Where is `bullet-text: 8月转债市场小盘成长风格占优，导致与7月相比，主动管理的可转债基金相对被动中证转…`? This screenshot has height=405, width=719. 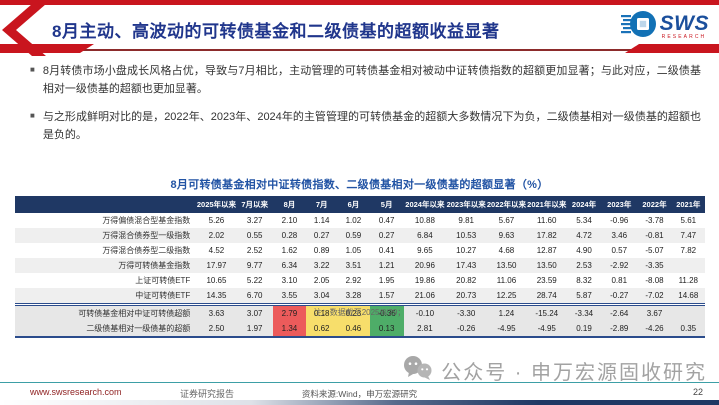
bullet-text: 8月转债市场小盘成长风格占优，导致与7月相比，主动管理的可转债基金相对被动中证转… is located at coordinates (371, 80).